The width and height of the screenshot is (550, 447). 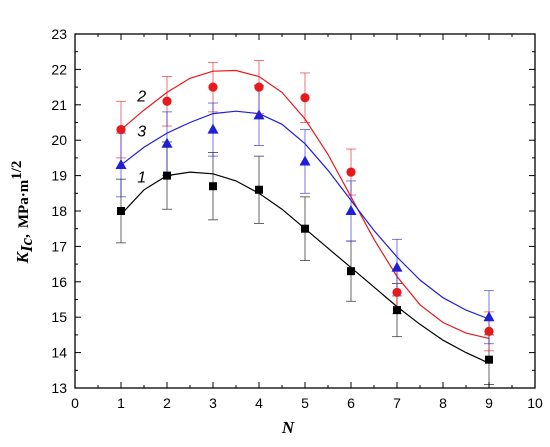 What do you see at coordinates (24, 203) in the screenshot?
I see `y-axis-title-unit: MPa·m` at bounding box center [24, 203].